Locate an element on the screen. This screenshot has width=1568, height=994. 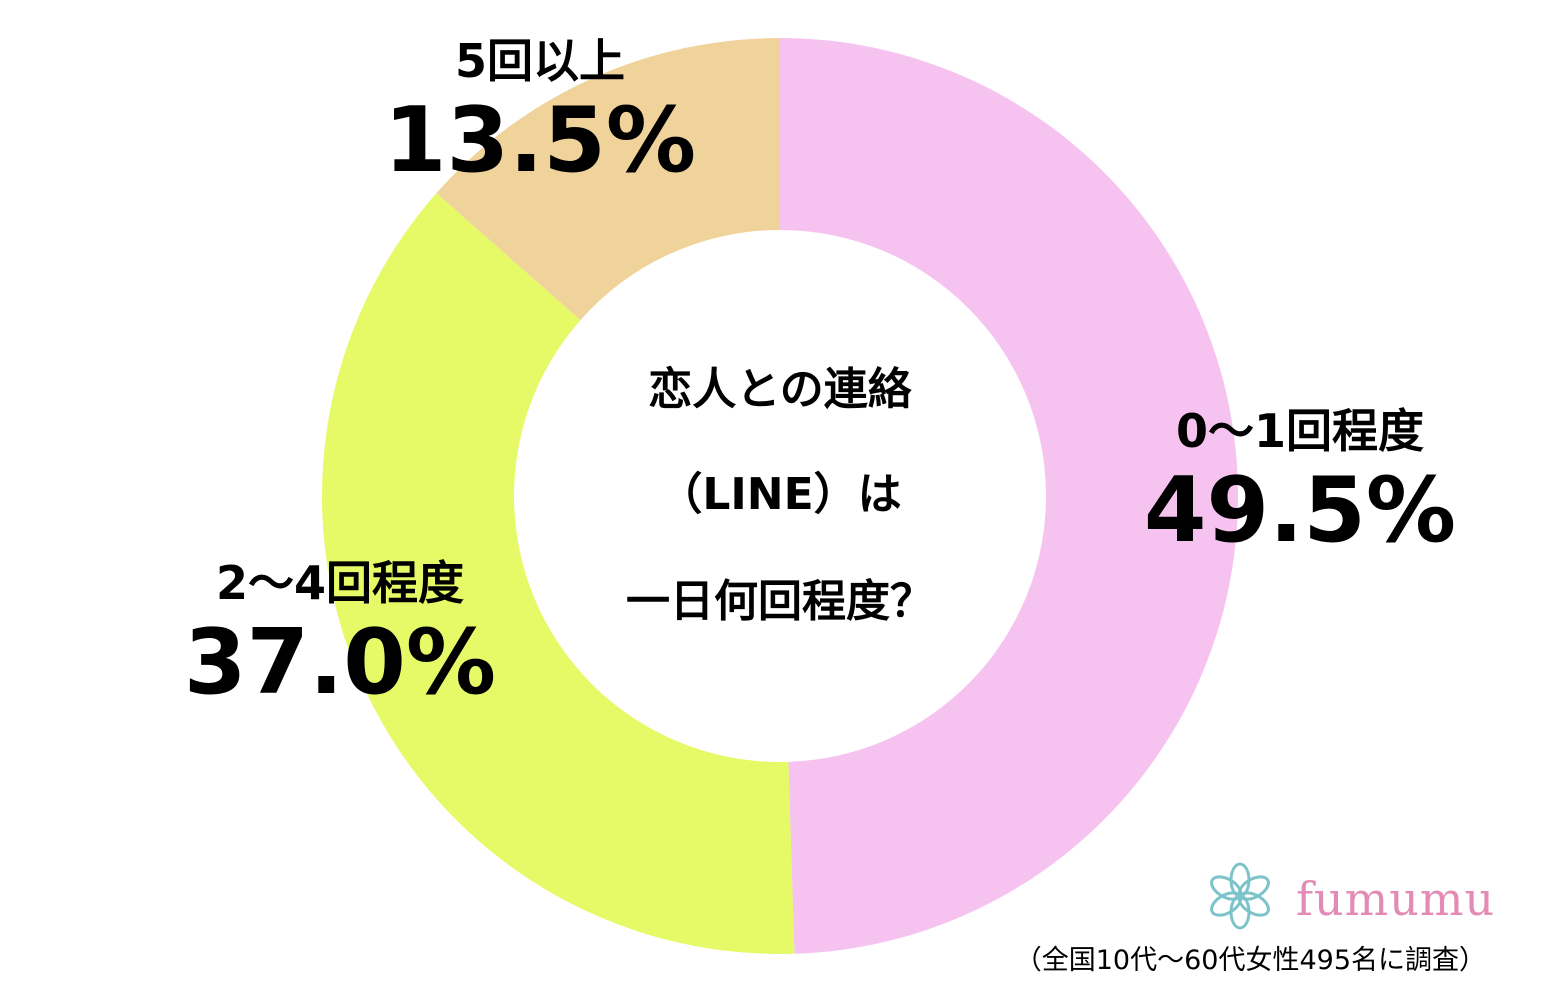
survey-footnote: （全国10代〜60代女性495名に調査） is located at coordinates (1250, 960).